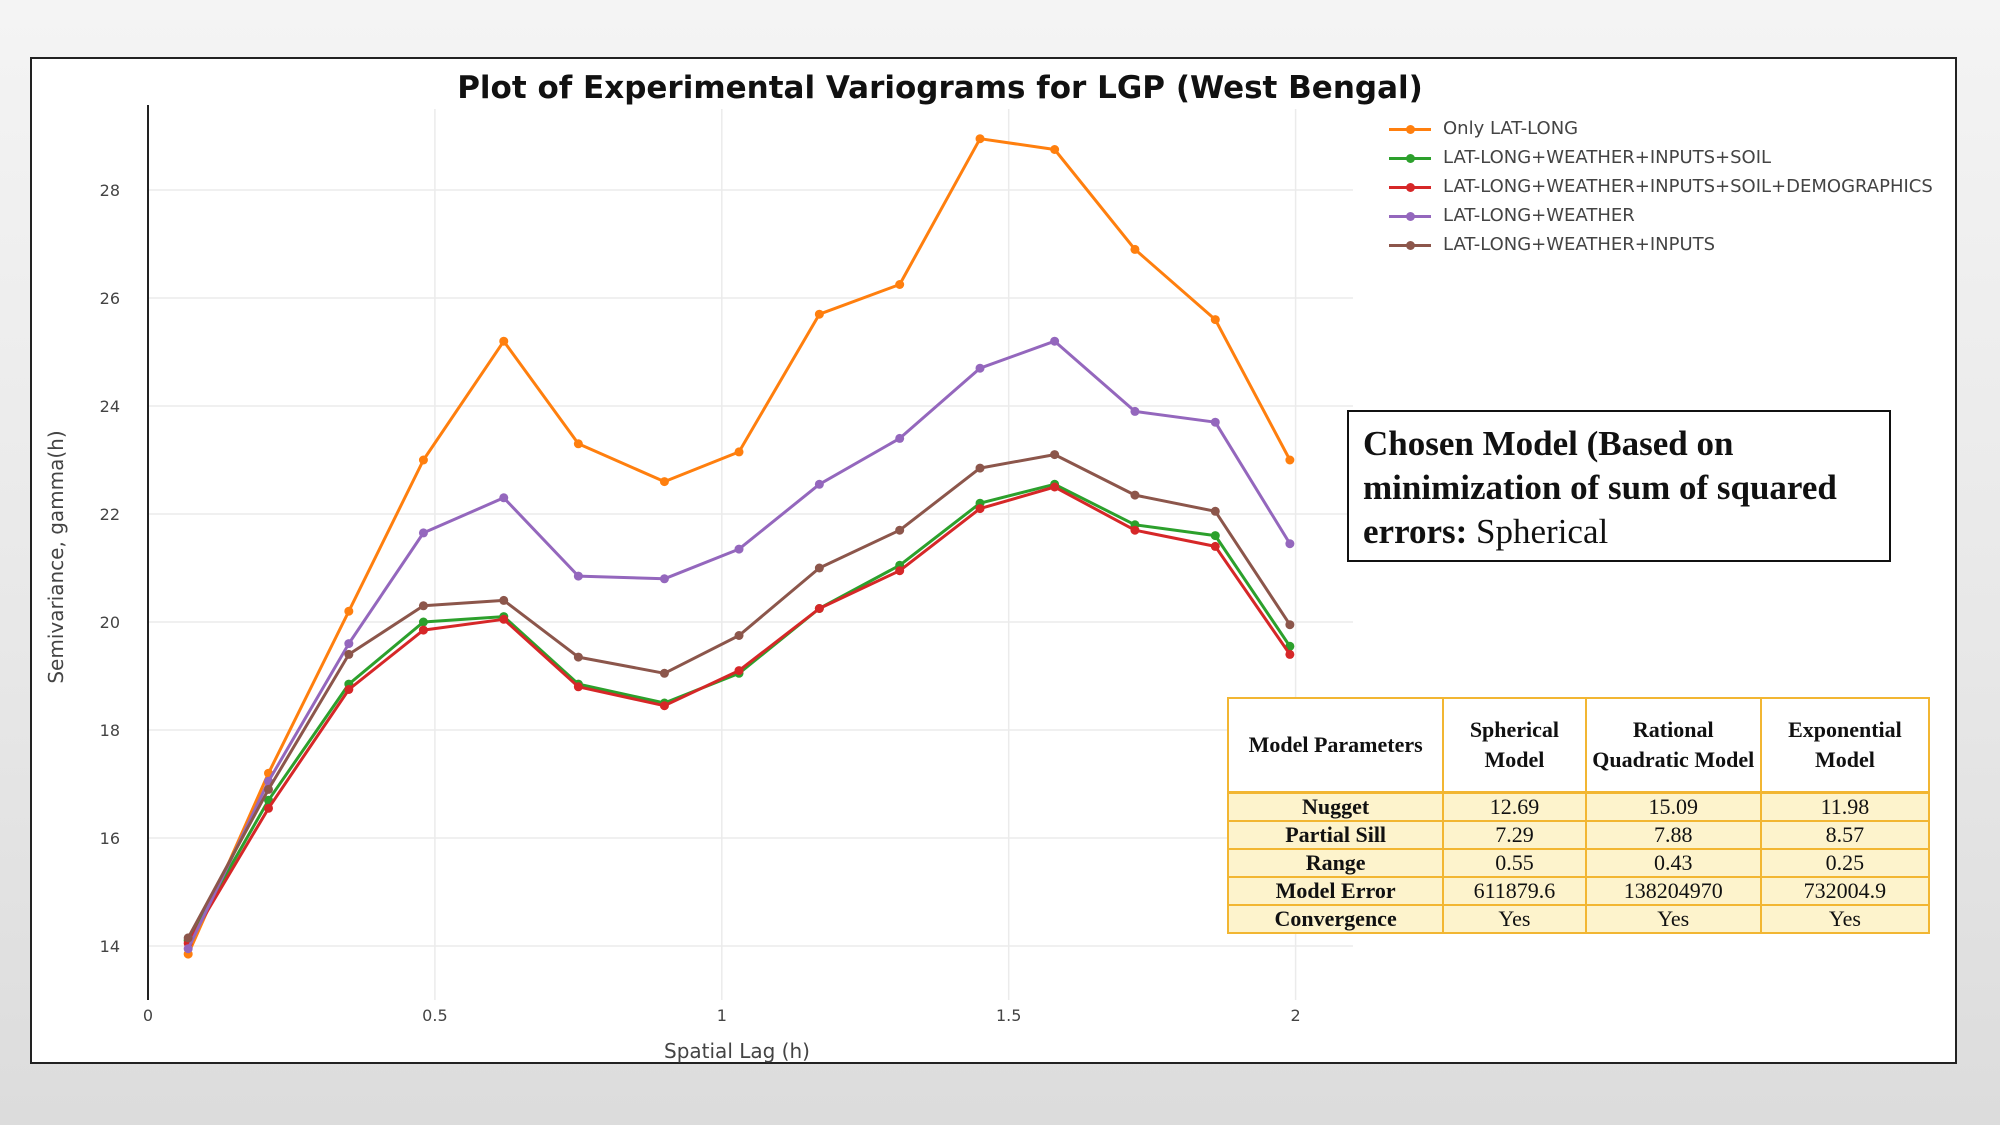 The width and height of the screenshot is (2000, 1125). I want to click on table-row: Model Error 611879.6 138204970 732004.9, so click(1578, 891).